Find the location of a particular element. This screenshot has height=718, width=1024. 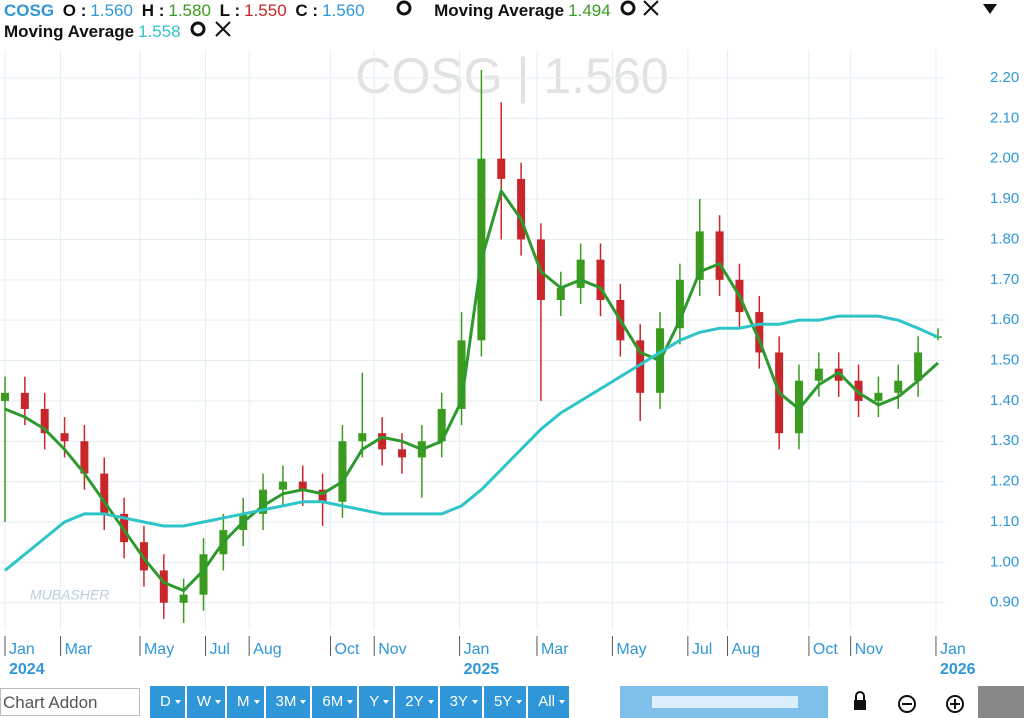

label: C : is located at coordinates (307, 10).